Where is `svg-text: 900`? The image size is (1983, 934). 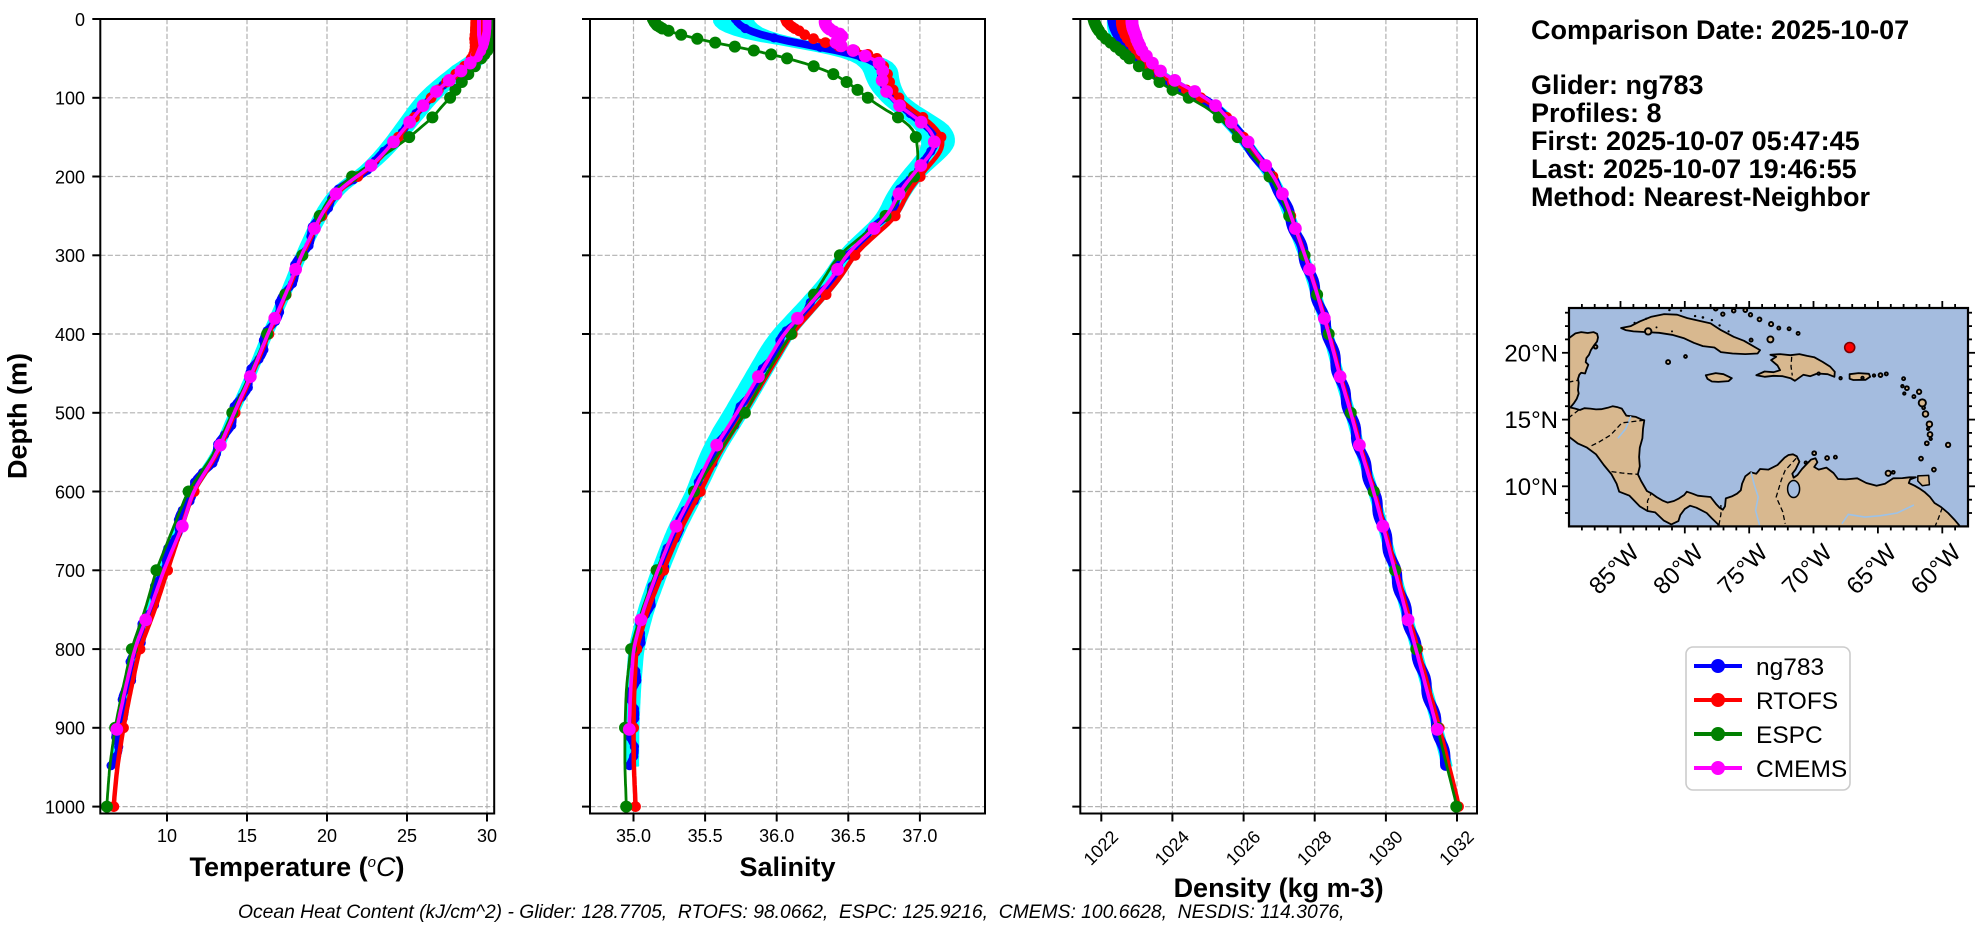
svg-text: 900 is located at coordinates (70, 729).